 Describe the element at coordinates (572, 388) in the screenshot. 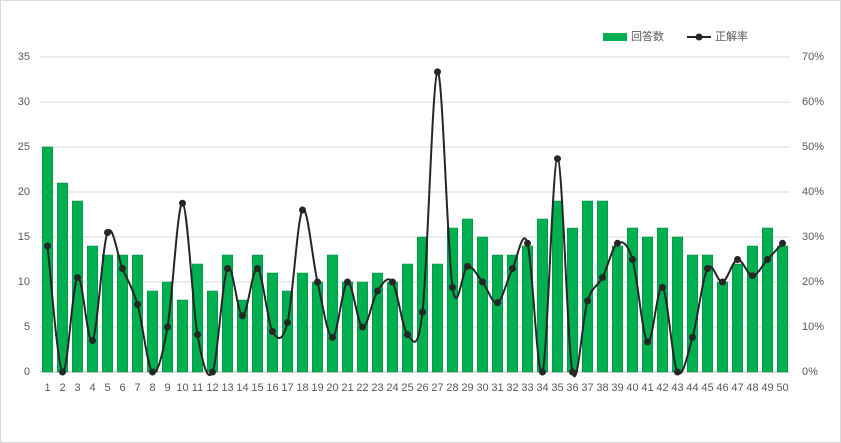

I see `x-tick-label: 36` at that location.